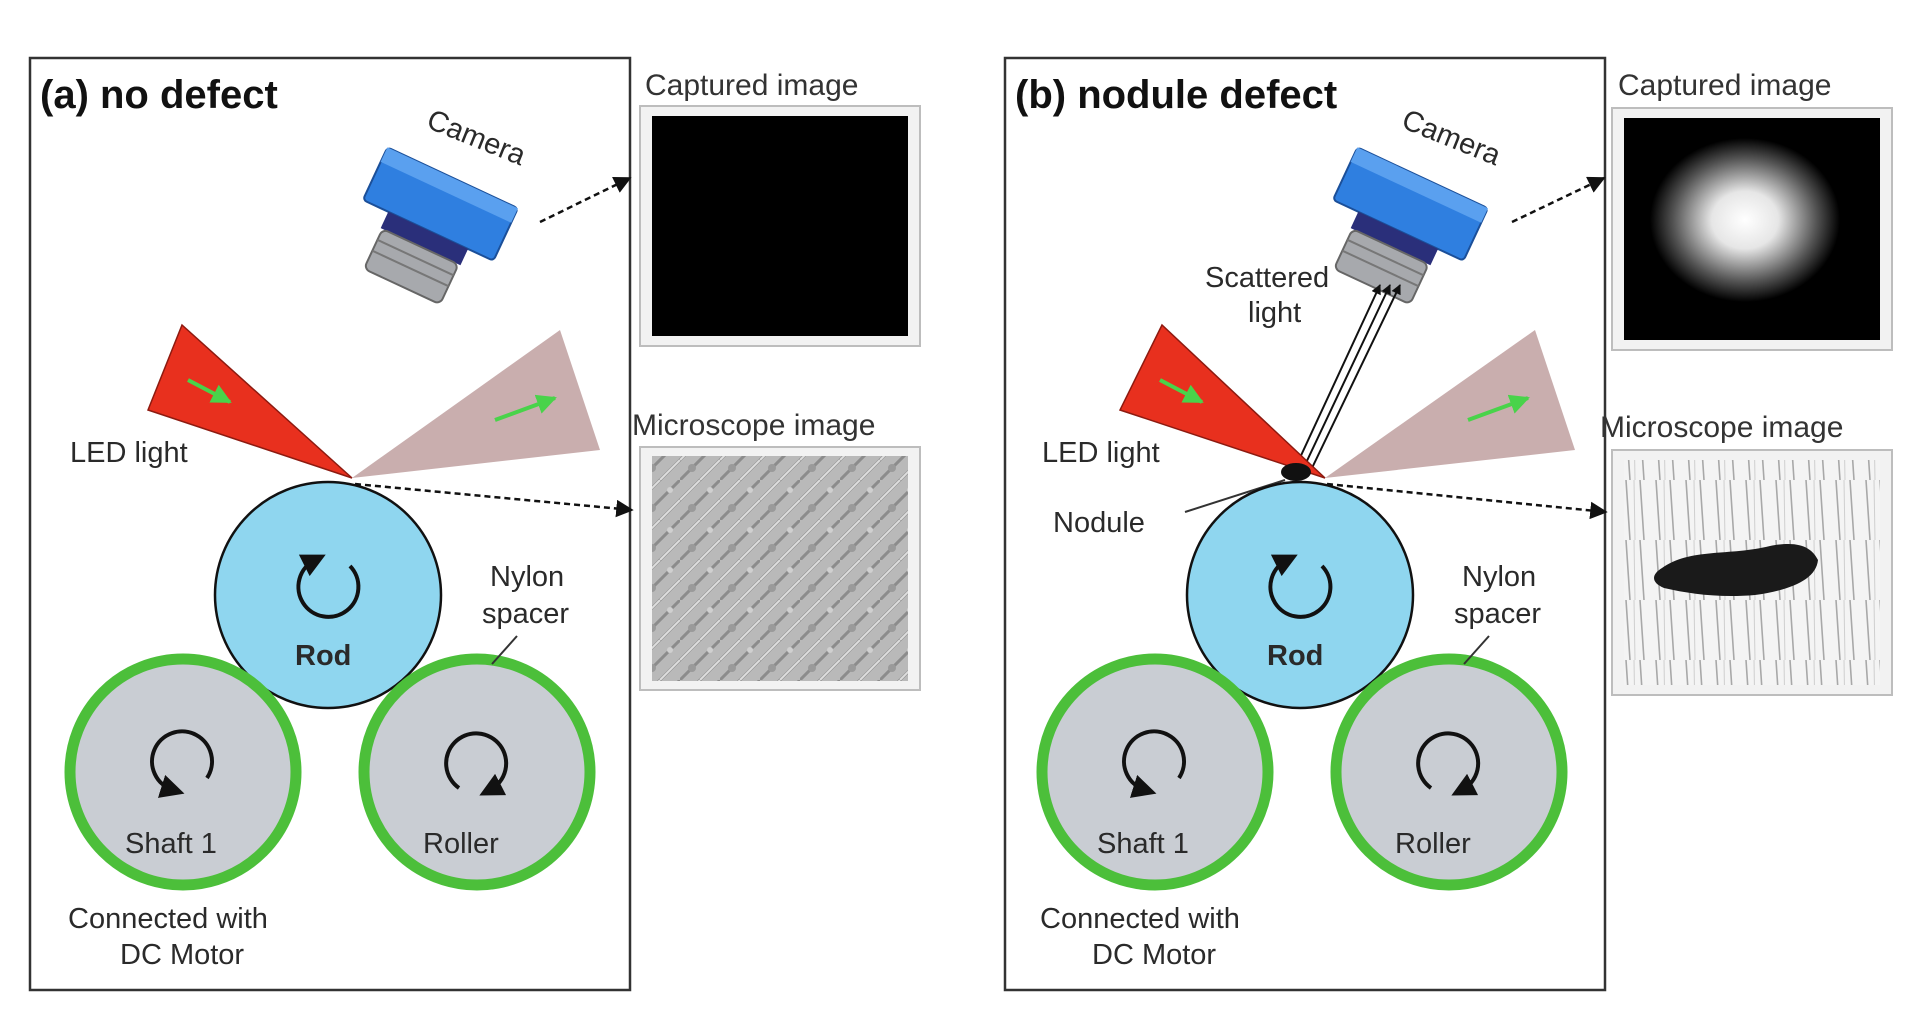 The height and width of the screenshot is (1011, 1920). I want to click on panel-b-title: (b) nodule defect, so click(1176, 95).